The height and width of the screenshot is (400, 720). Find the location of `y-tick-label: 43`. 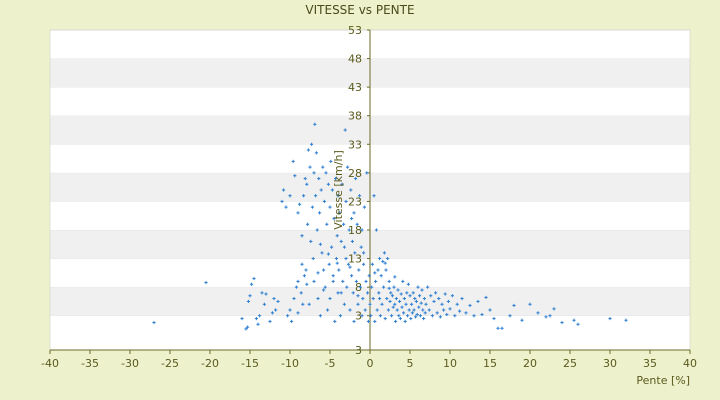

y-tick-label: 43 is located at coordinates (355, 87).